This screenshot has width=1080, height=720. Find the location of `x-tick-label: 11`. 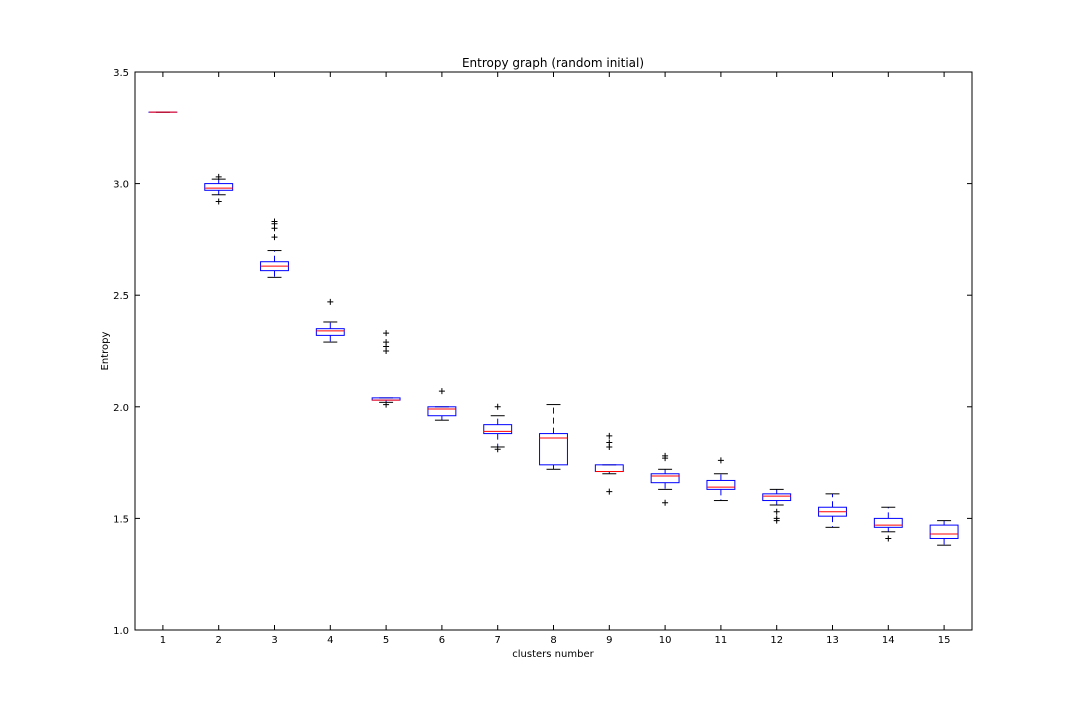

x-tick-label: 11 is located at coordinates (721, 640).